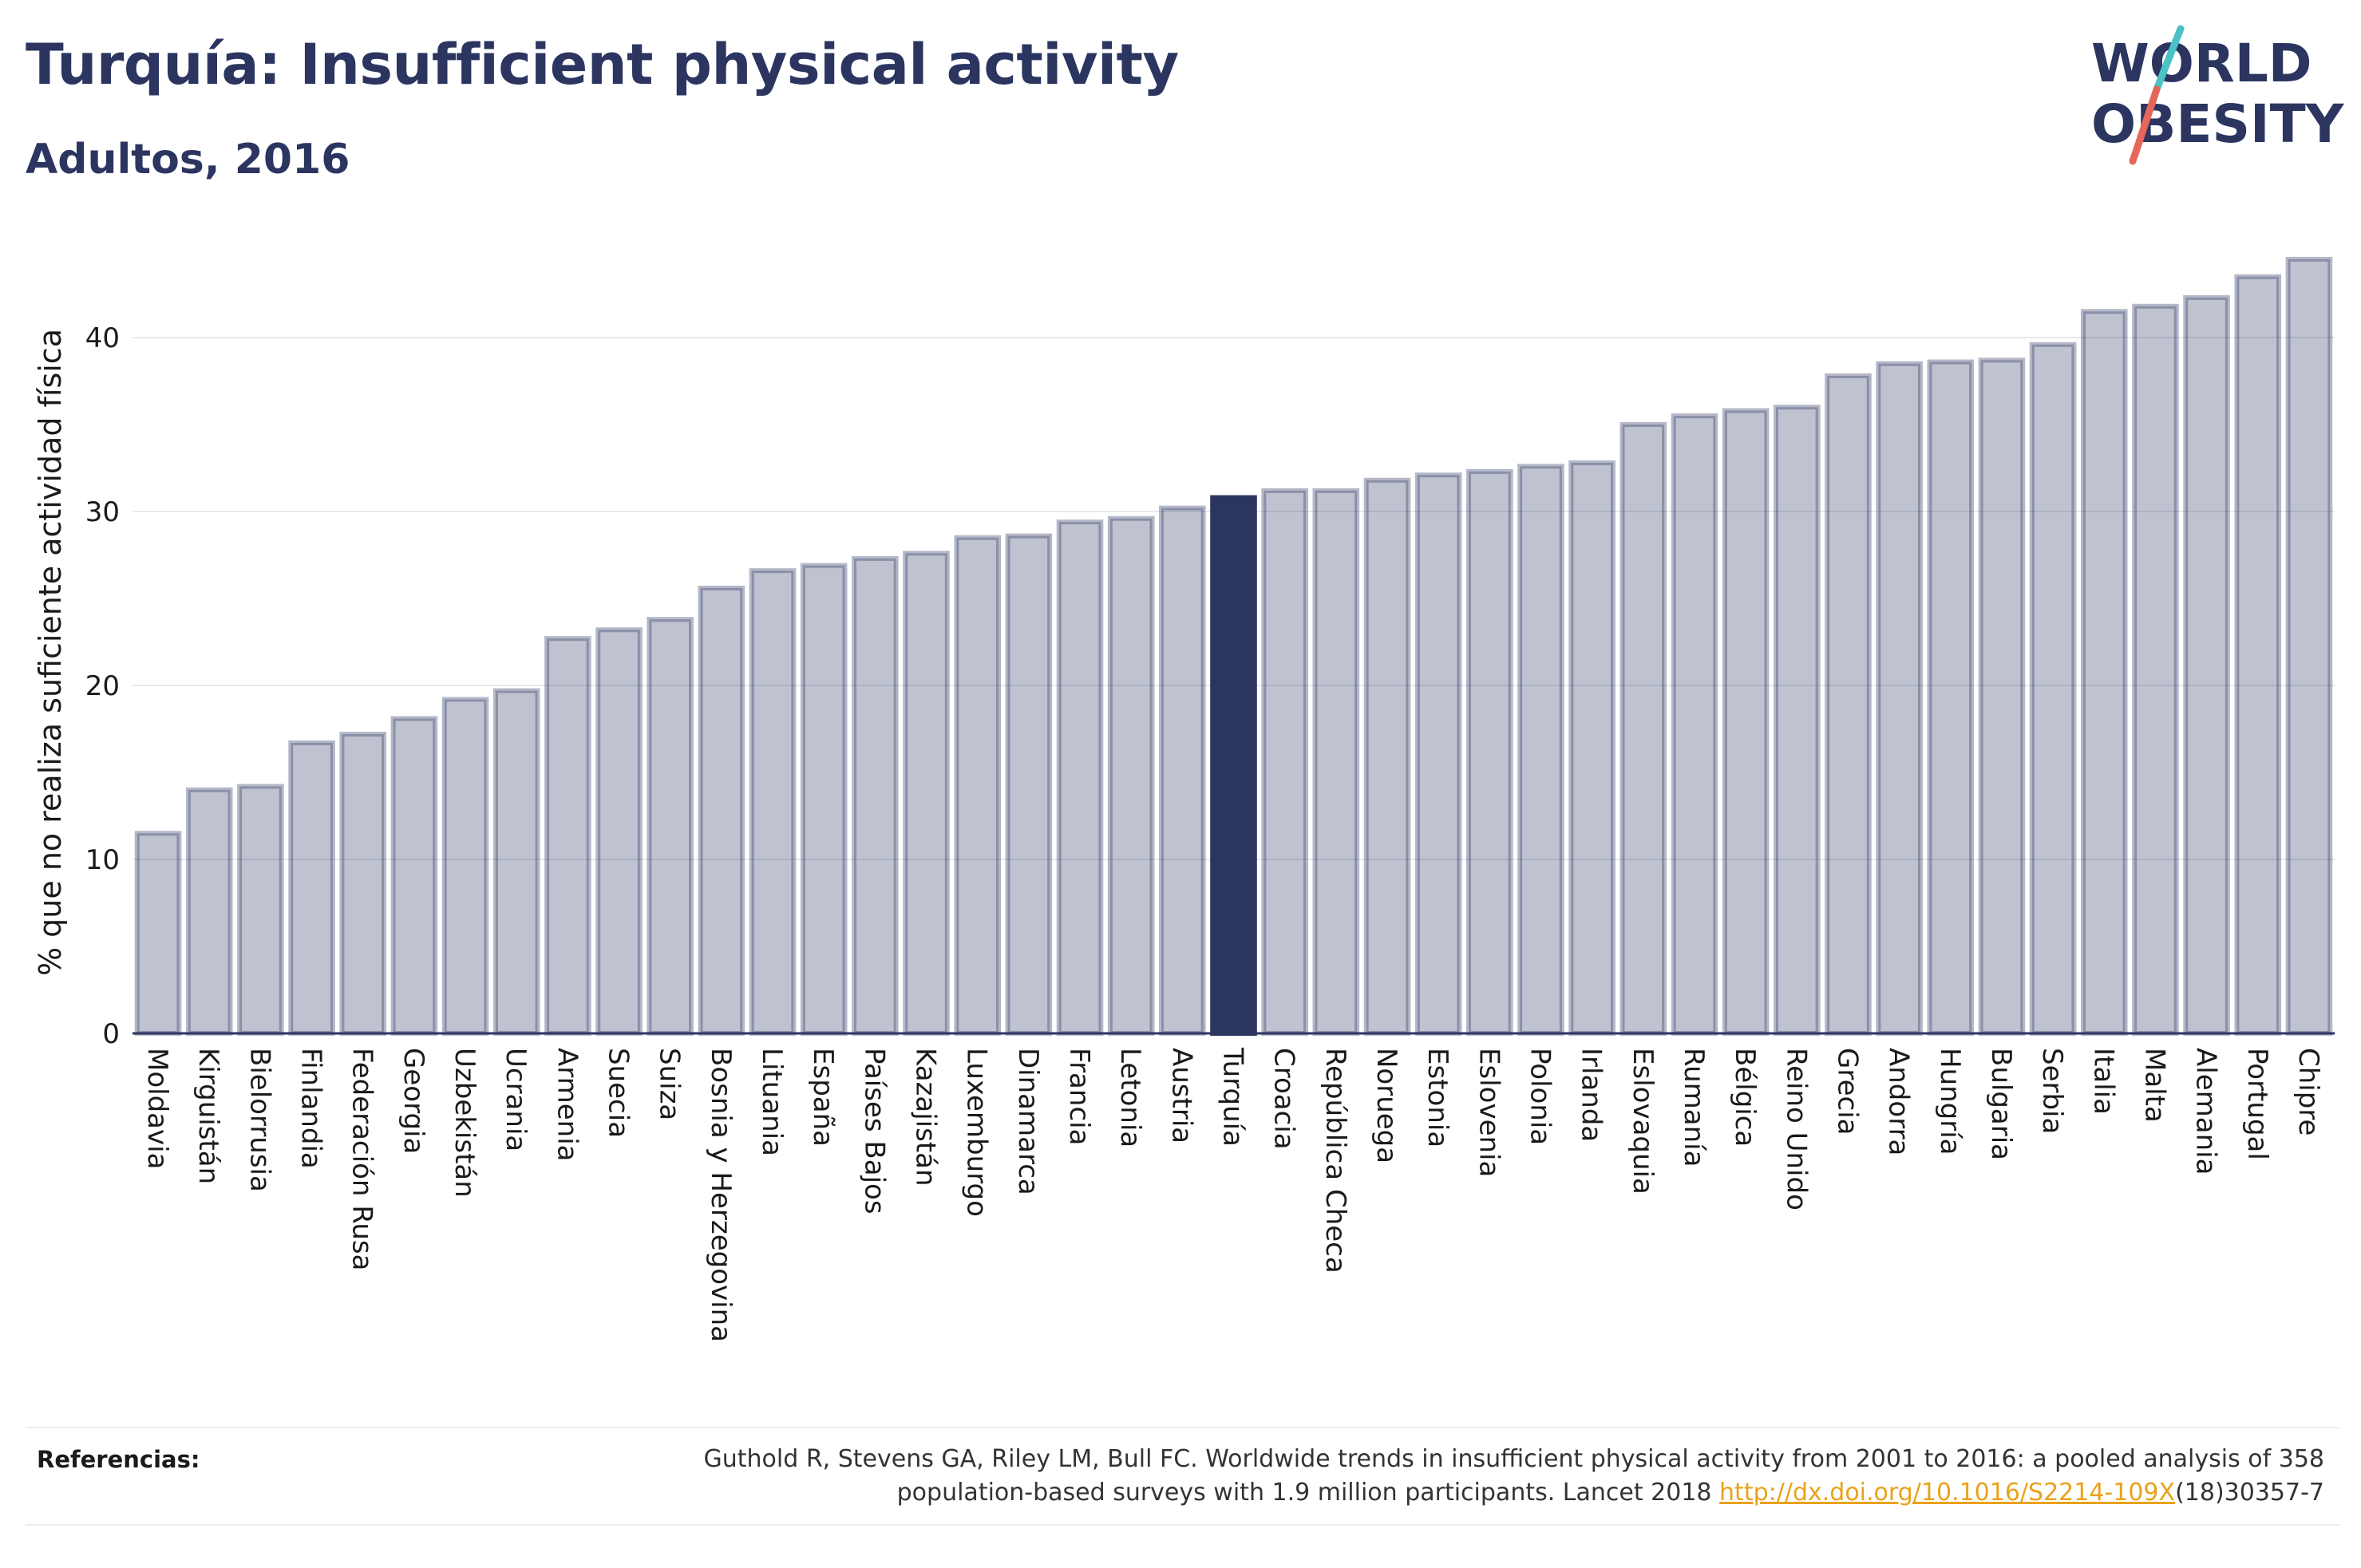  What do you see at coordinates (1233, 1097) in the screenshot?
I see `x-tick-label: Turquía` at bounding box center [1233, 1097].